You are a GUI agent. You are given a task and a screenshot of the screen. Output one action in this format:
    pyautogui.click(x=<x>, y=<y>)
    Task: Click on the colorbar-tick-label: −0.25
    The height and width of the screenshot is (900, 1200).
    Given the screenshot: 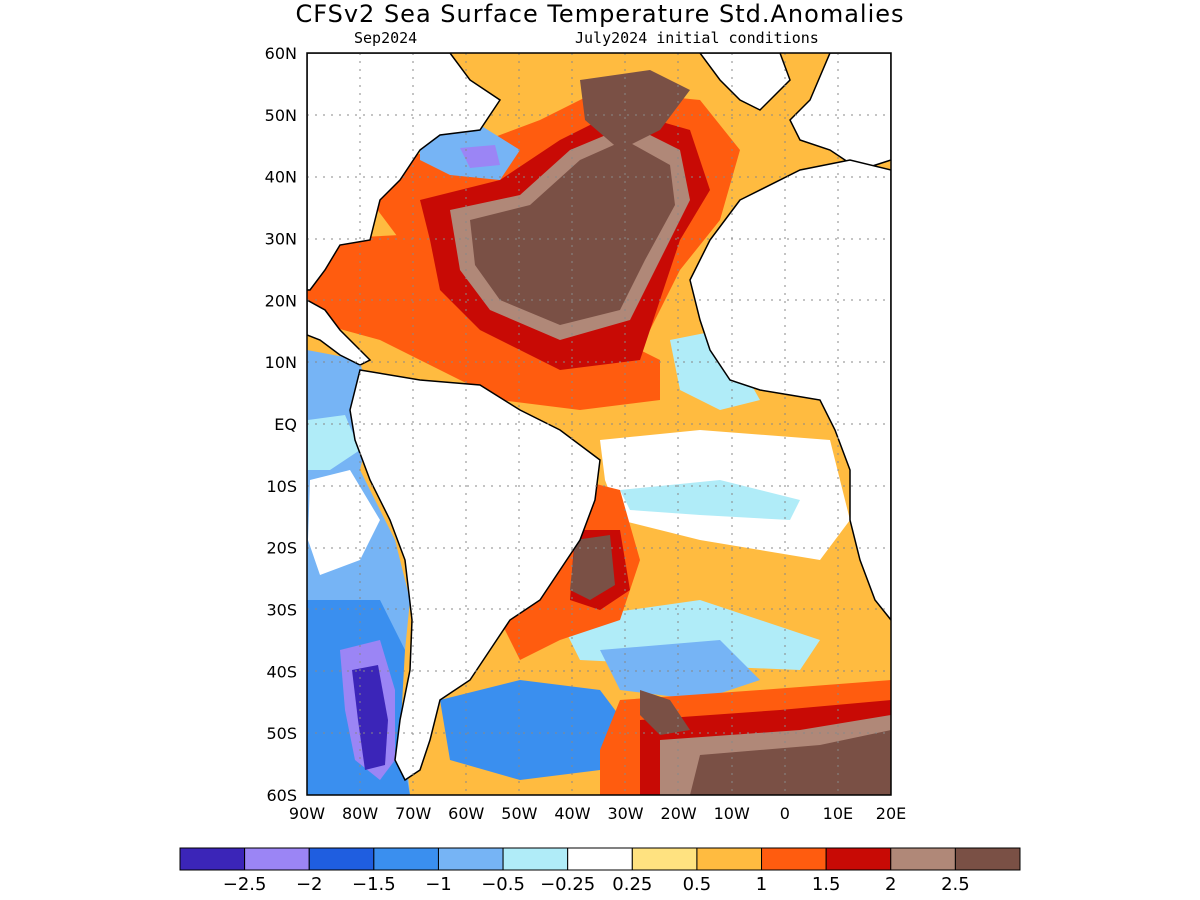 What is the action you would take?
    pyautogui.click(x=567, y=884)
    